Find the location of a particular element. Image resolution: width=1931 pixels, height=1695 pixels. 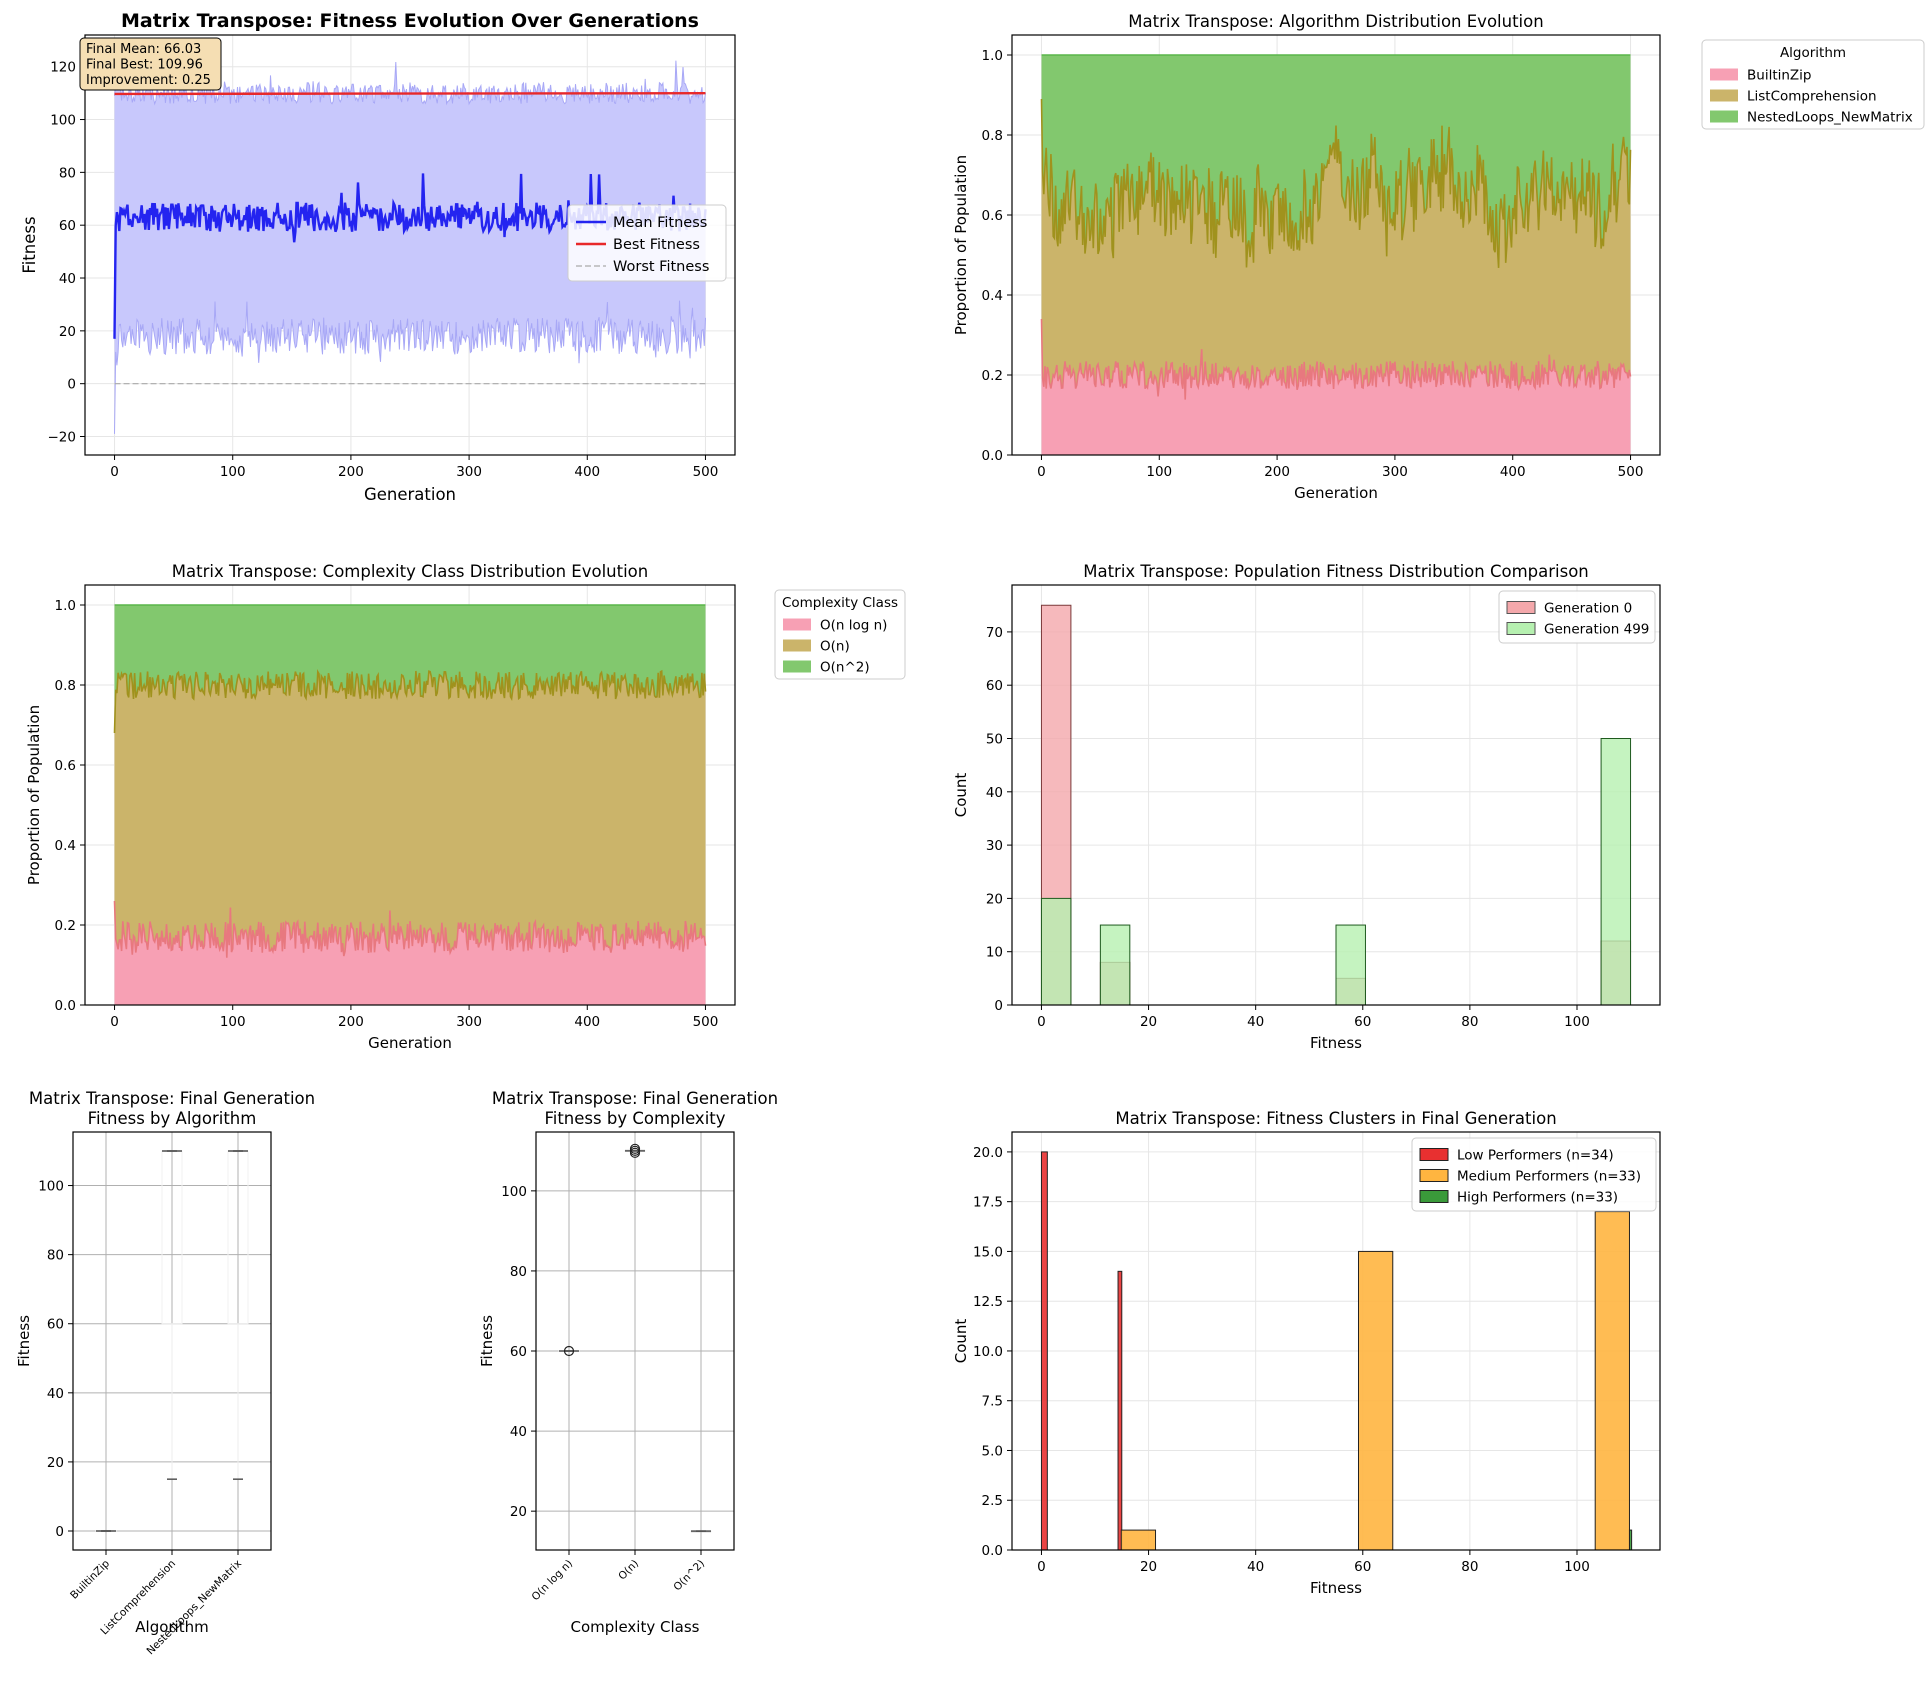

legend-title: Algorithm is located at coordinates (1813, 53).